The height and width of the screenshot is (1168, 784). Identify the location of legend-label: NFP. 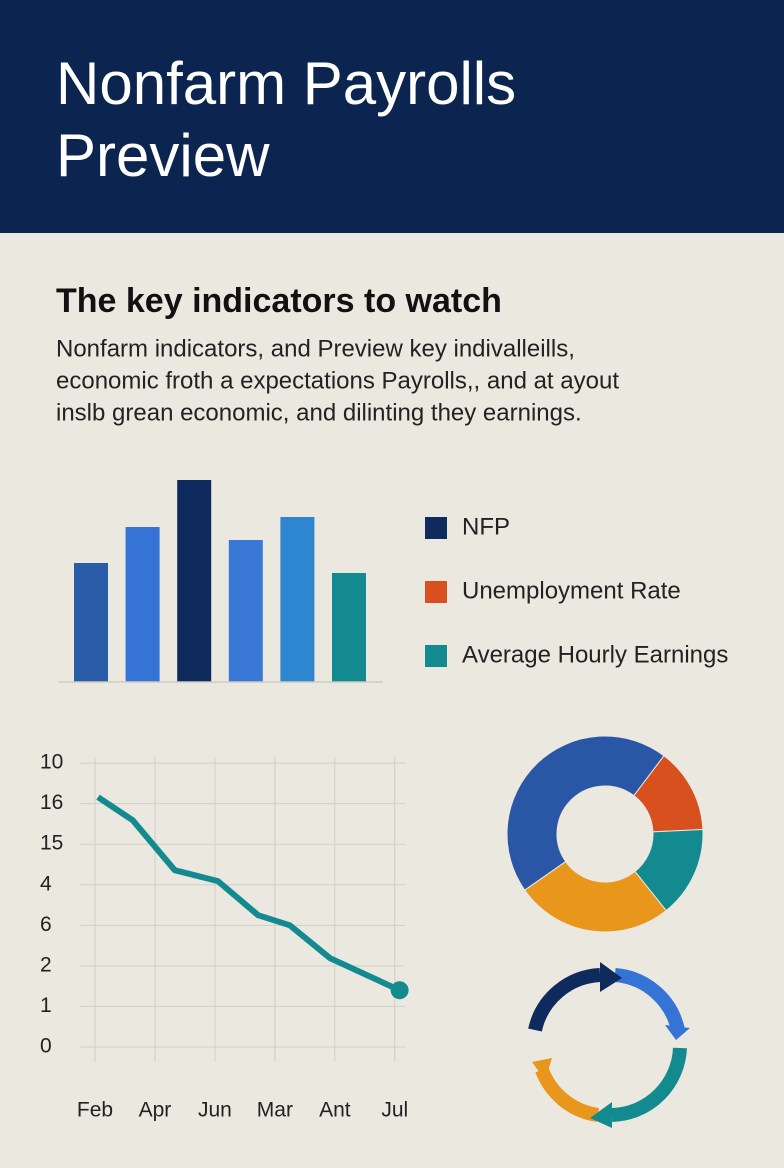
(486, 526).